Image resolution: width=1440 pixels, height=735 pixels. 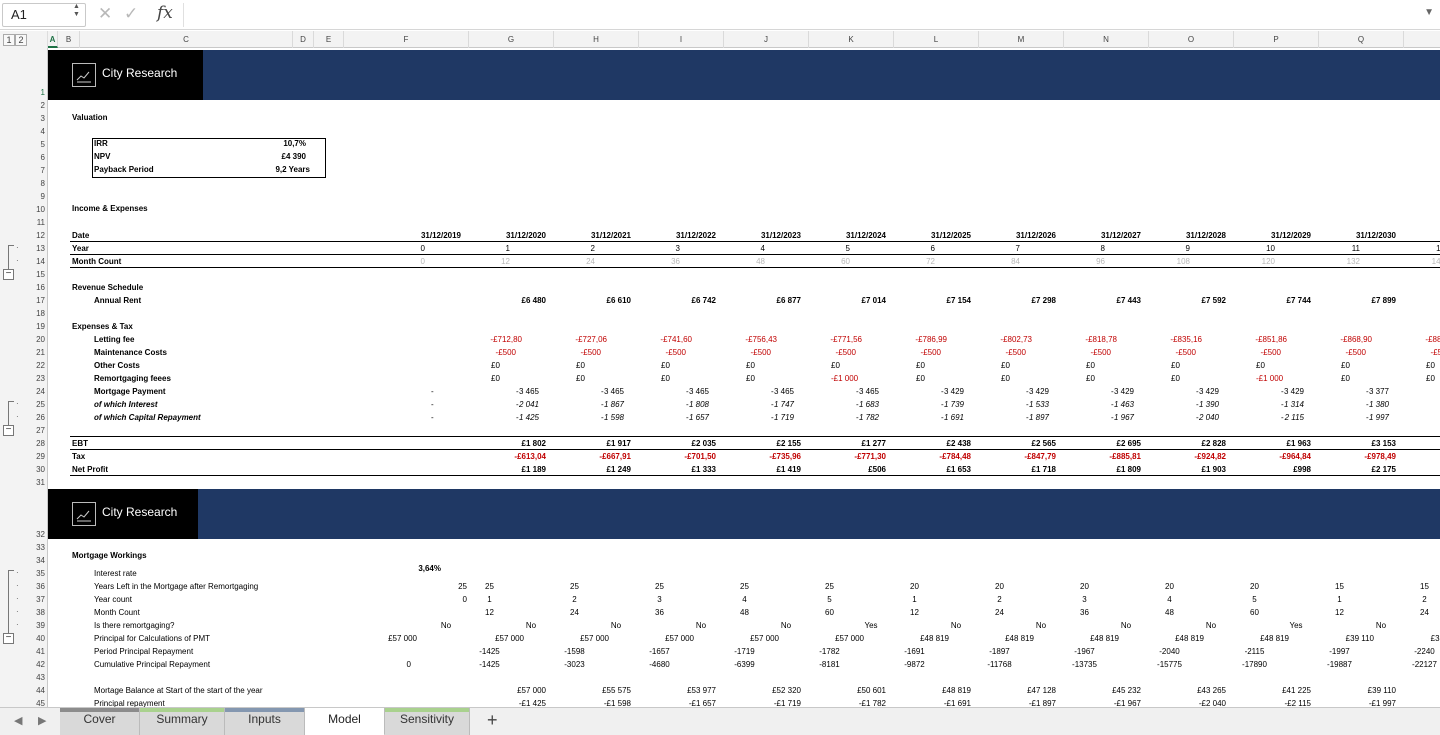 What do you see at coordinates (165, 13) in the screenshot?
I see `function-icon: fx` at bounding box center [165, 13].